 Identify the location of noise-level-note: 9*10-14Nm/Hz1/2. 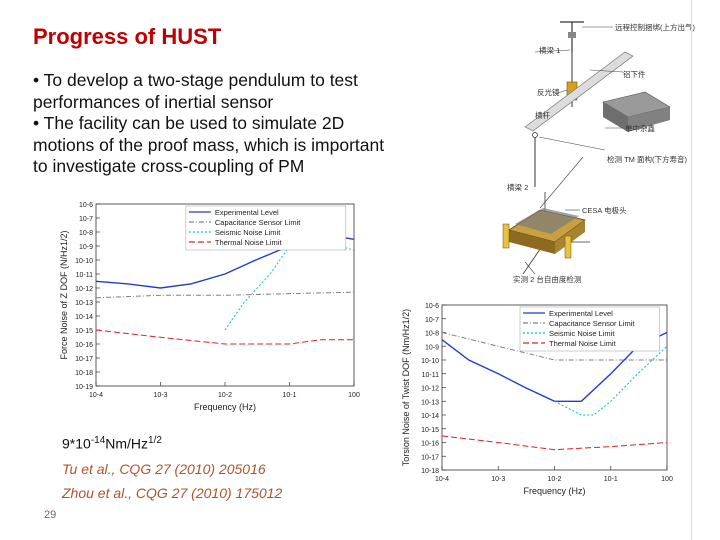
(112, 443).